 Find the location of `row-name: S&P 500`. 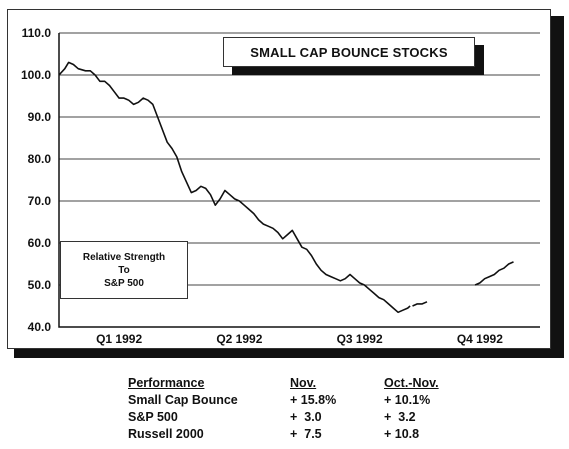

row-name: S&P 500 is located at coordinates (153, 417).